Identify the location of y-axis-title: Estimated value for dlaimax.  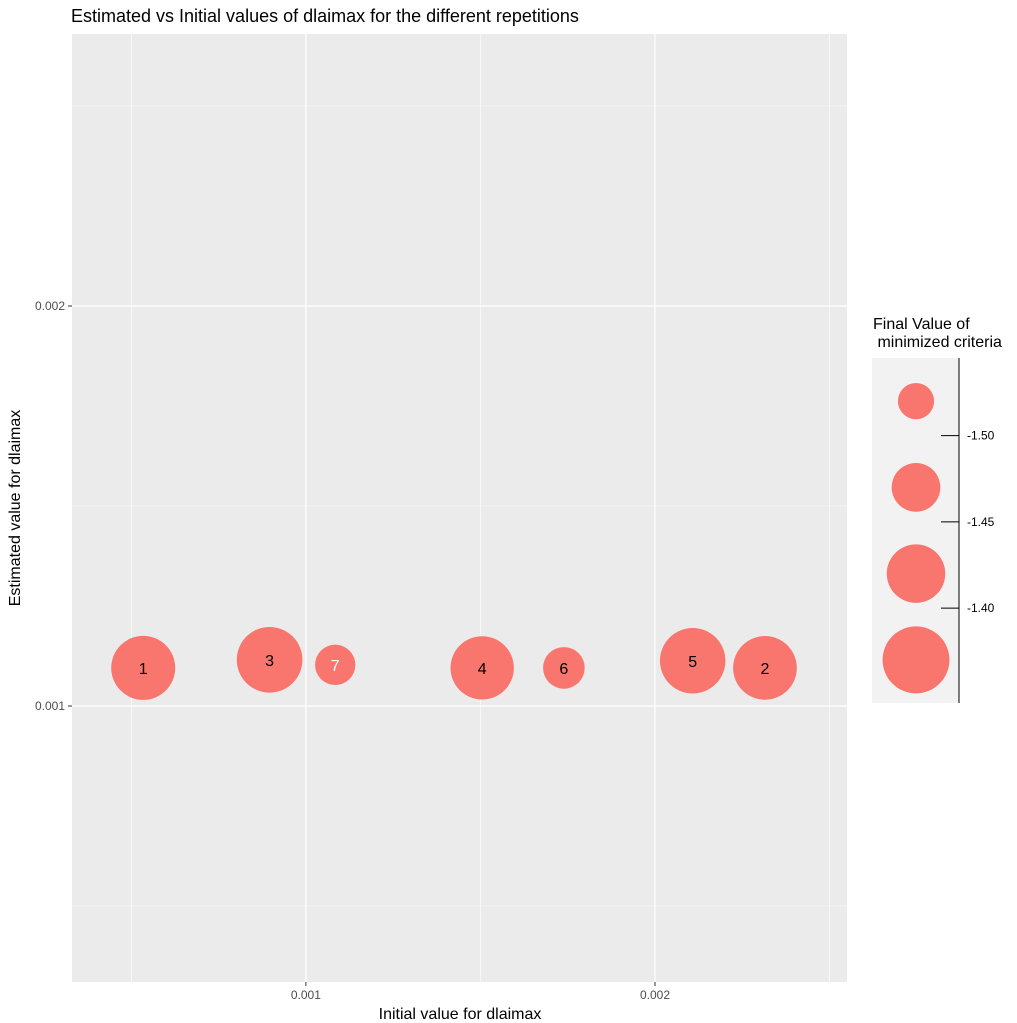
(15, 508).